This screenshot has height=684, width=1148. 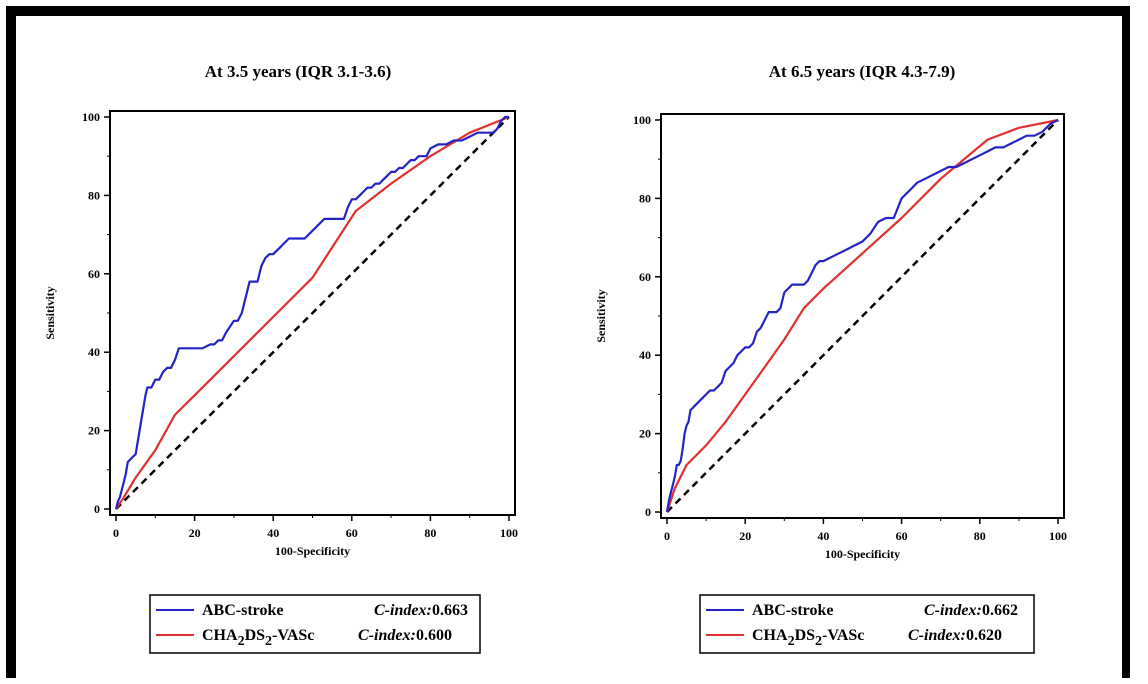 What do you see at coordinates (984, 635) in the screenshot?
I see `legend-cindex-value-cha: 0.620` at bounding box center [984, 635].